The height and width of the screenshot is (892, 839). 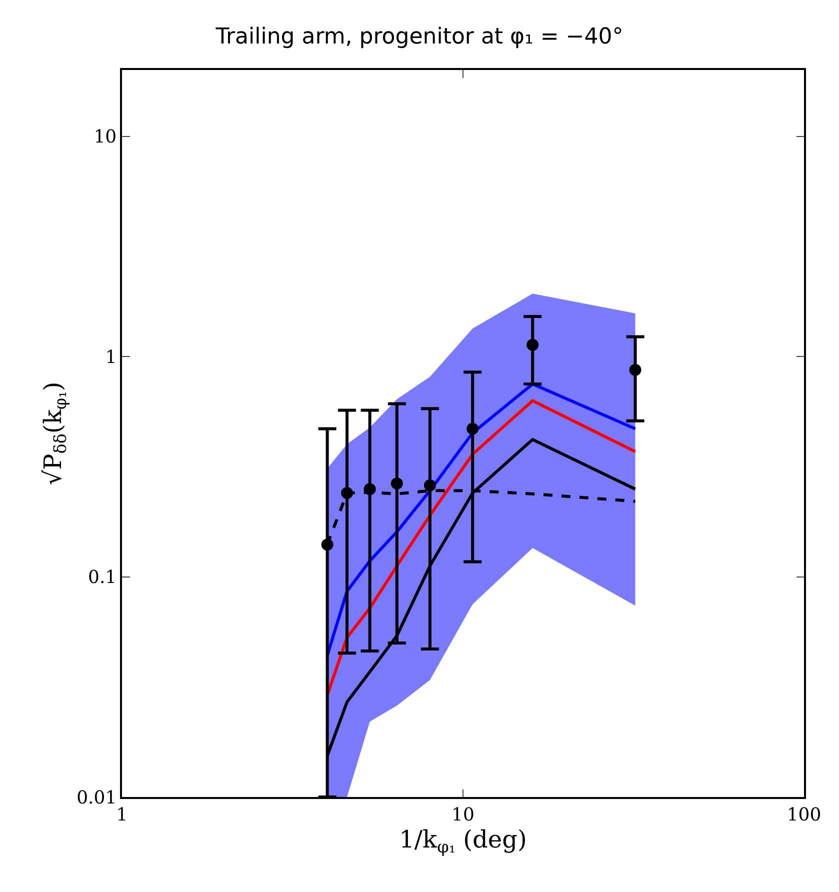 I want to click on x-tick-label: 100, so click(x=804, y=815).